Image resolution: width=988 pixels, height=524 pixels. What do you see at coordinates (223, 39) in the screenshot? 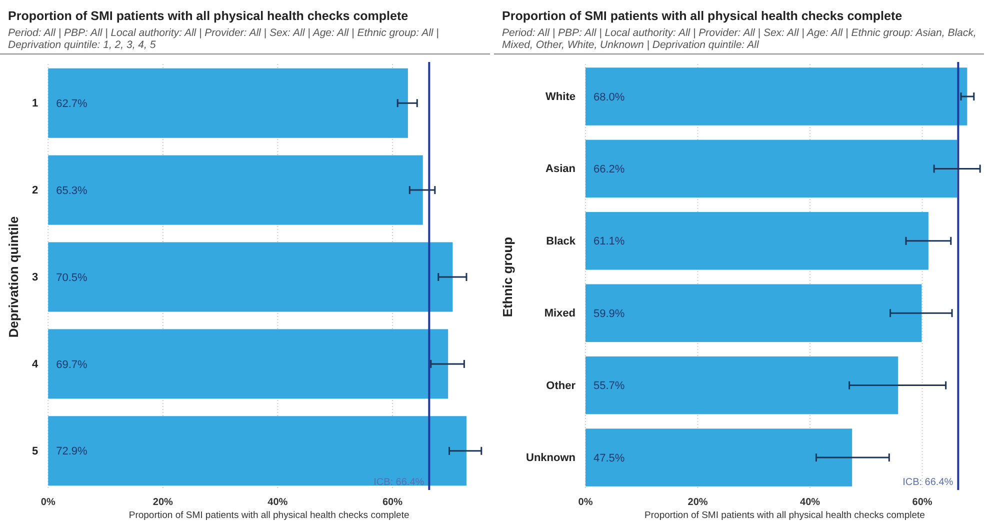
I see `chart-subtitle: Period: All | PBP: All | Local authority: All | Provider: All | Sex: All | Age: All | Ethnic group: All | Deprivation quintile: 1, 2, 3, 4, 5` at bounding box center [223, 39].